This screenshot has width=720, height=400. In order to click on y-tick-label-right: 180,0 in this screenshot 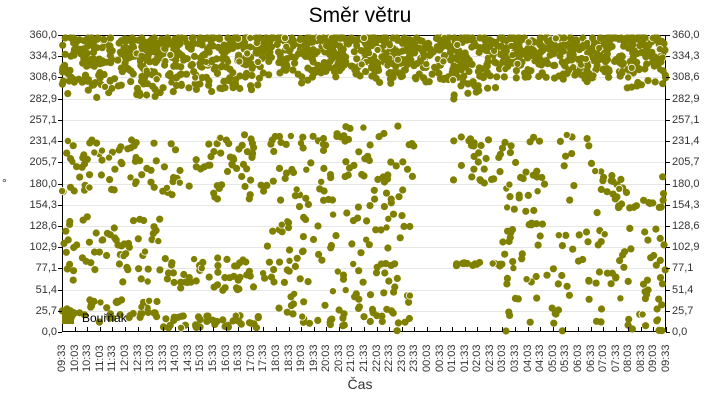, I will do `click(686, 183)`.